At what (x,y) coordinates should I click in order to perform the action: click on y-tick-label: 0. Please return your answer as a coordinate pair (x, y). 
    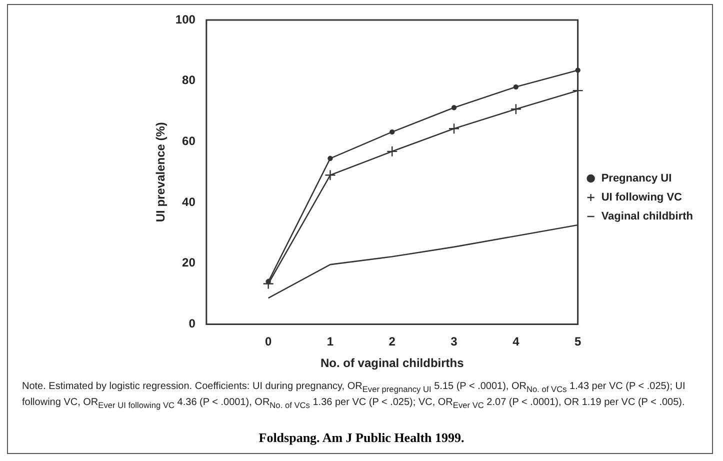
    Looking at the image, I should click on (192, 323).